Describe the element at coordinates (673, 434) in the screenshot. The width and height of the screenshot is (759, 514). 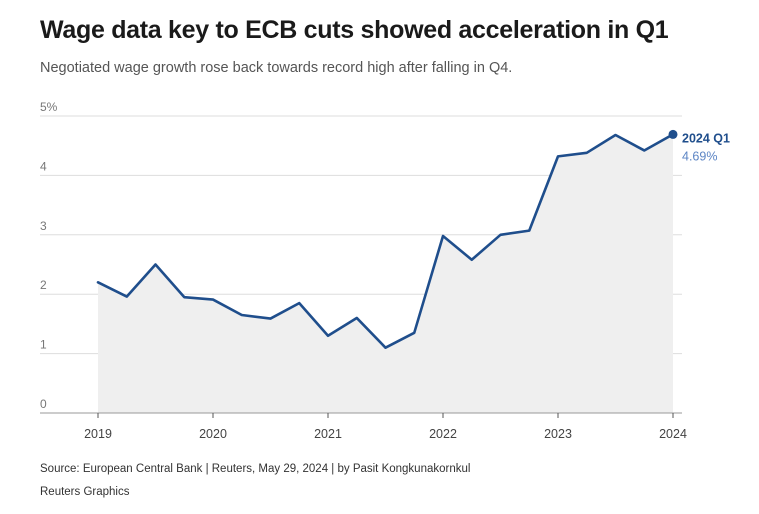
I see `x-tick-label-2024: 2024` at that location.